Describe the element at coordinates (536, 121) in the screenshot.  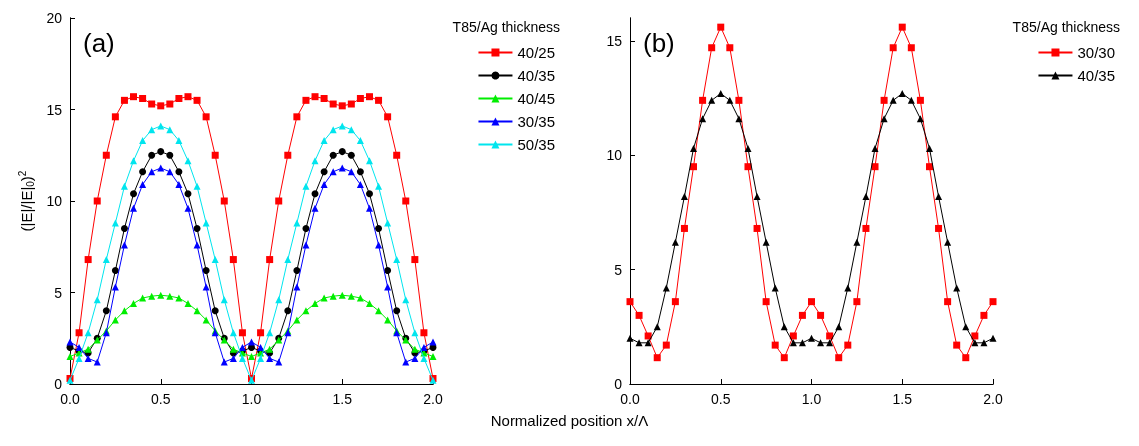
I see `legend-label: 30/35` at that location.